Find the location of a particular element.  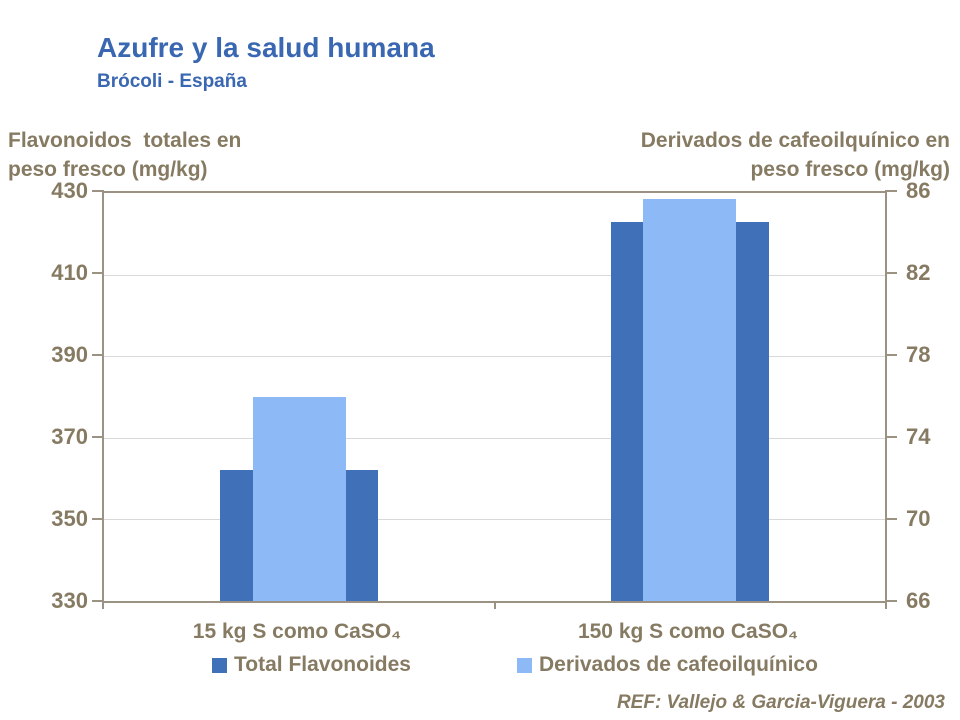

category-label-group2: 150 kg S como CaSO₄ is located at coordinates (688, 631).